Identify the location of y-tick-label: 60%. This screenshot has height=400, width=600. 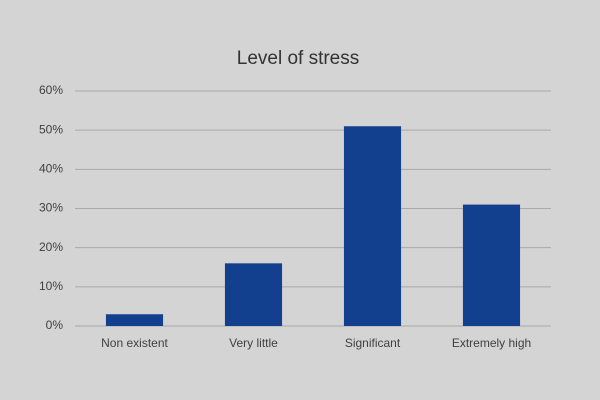
(51, 90).